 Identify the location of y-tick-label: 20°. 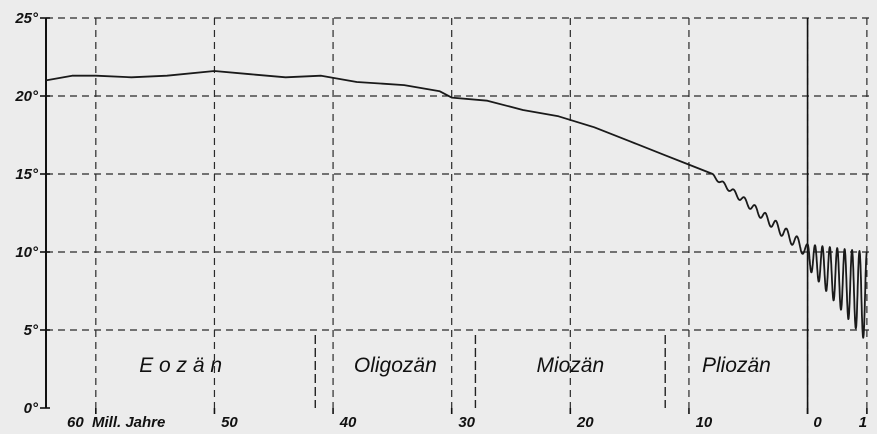
(26, 96).